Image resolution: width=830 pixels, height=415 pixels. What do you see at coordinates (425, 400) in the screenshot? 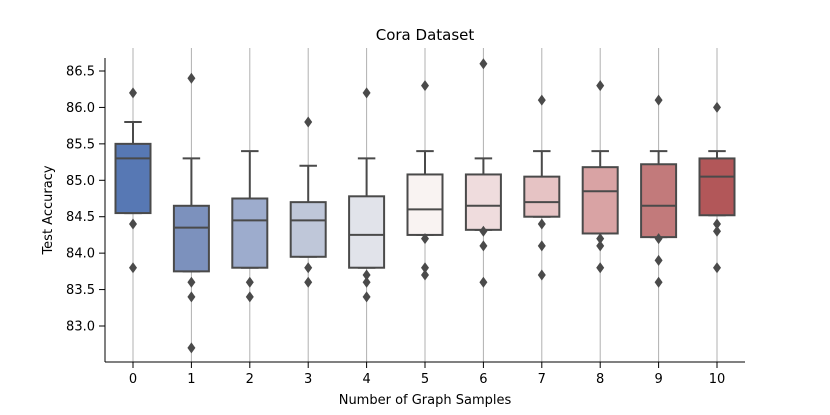
I see `x-axis-title: Number of Graph Samples` at bounding box center [425, 400].